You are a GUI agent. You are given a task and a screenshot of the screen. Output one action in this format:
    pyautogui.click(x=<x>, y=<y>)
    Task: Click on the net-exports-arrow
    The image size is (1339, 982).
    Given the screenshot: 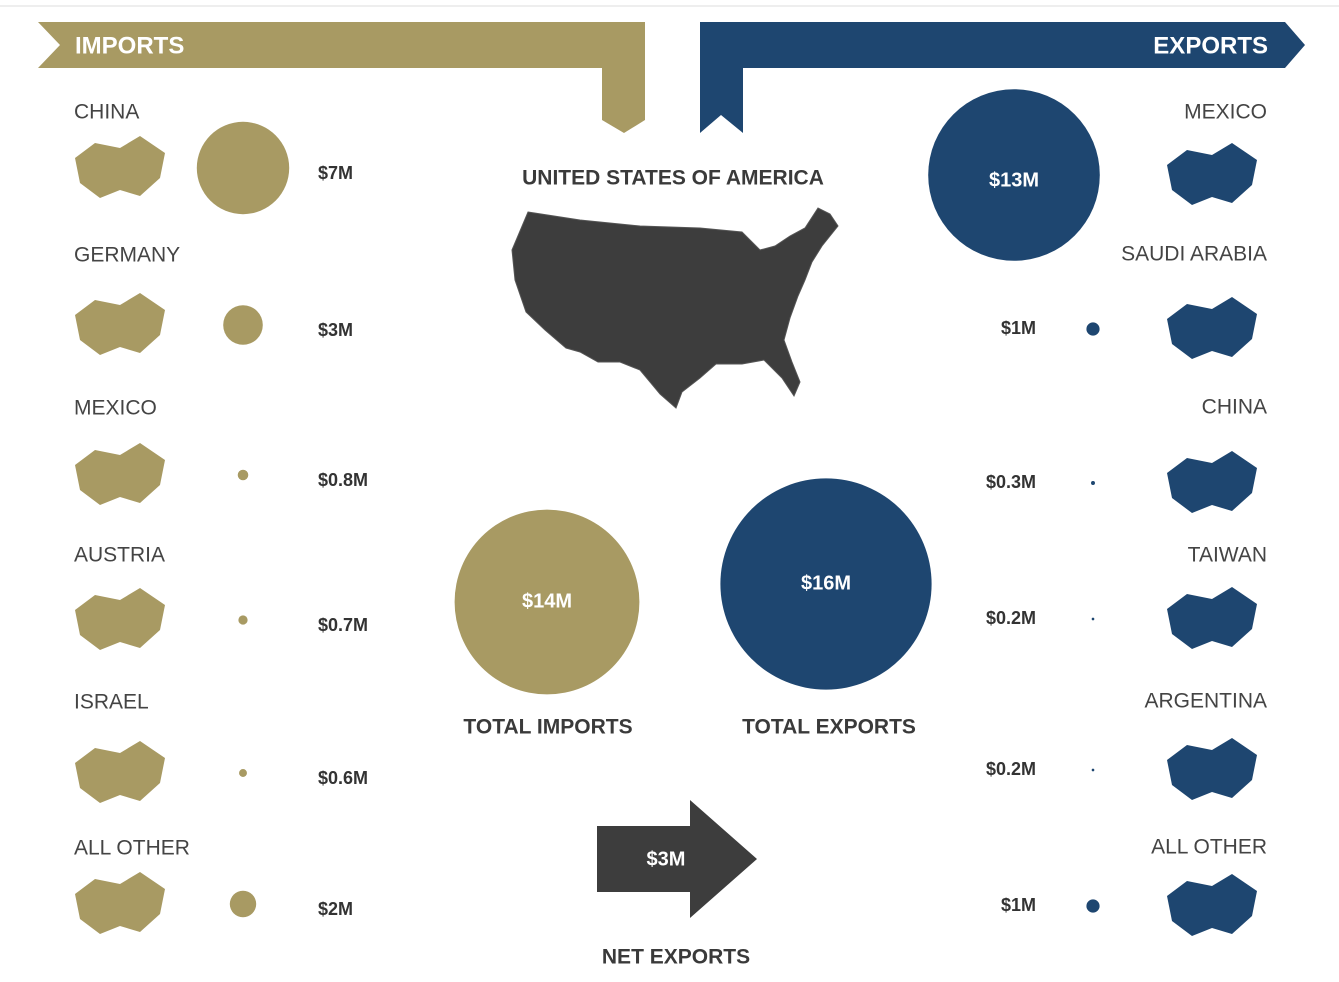 What is the action you would take?
    pyautogui.click(x=677, y=859)
    